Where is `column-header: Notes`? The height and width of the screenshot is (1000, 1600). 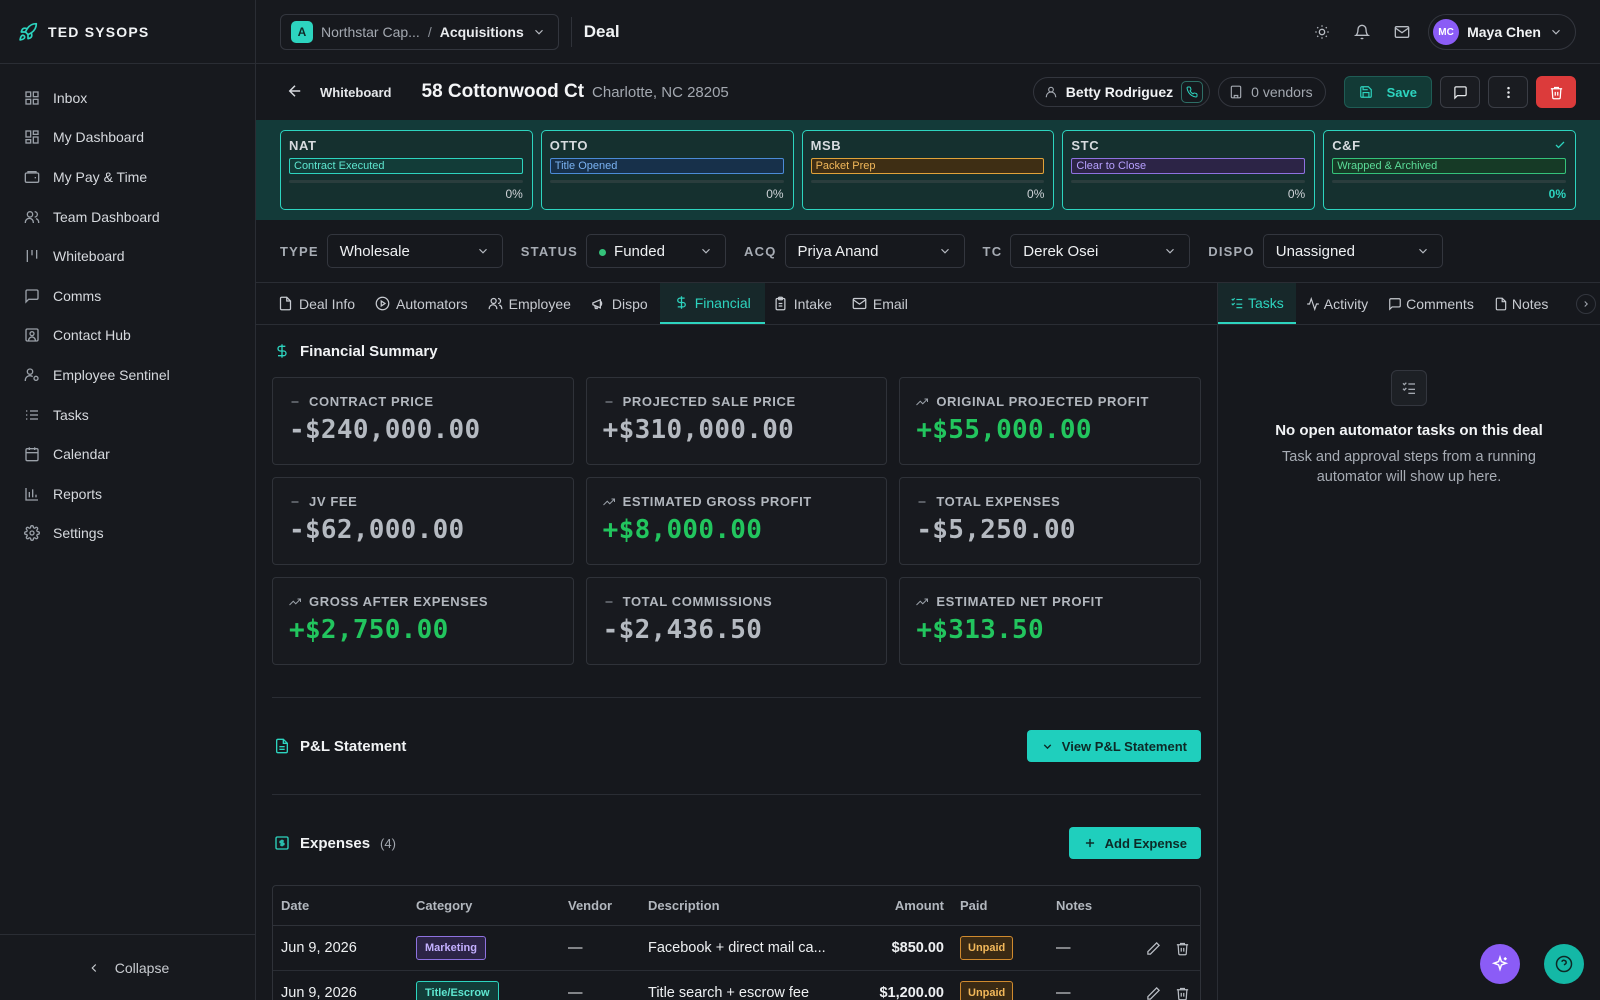
column-header: Notes is located at coordinates (1074, 905).